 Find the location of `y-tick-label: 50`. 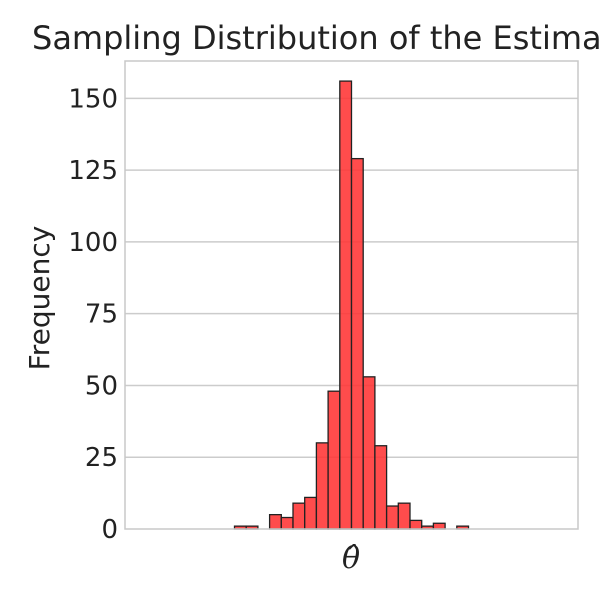

y-tick-label: 50 is located at coordinates (101, 386).